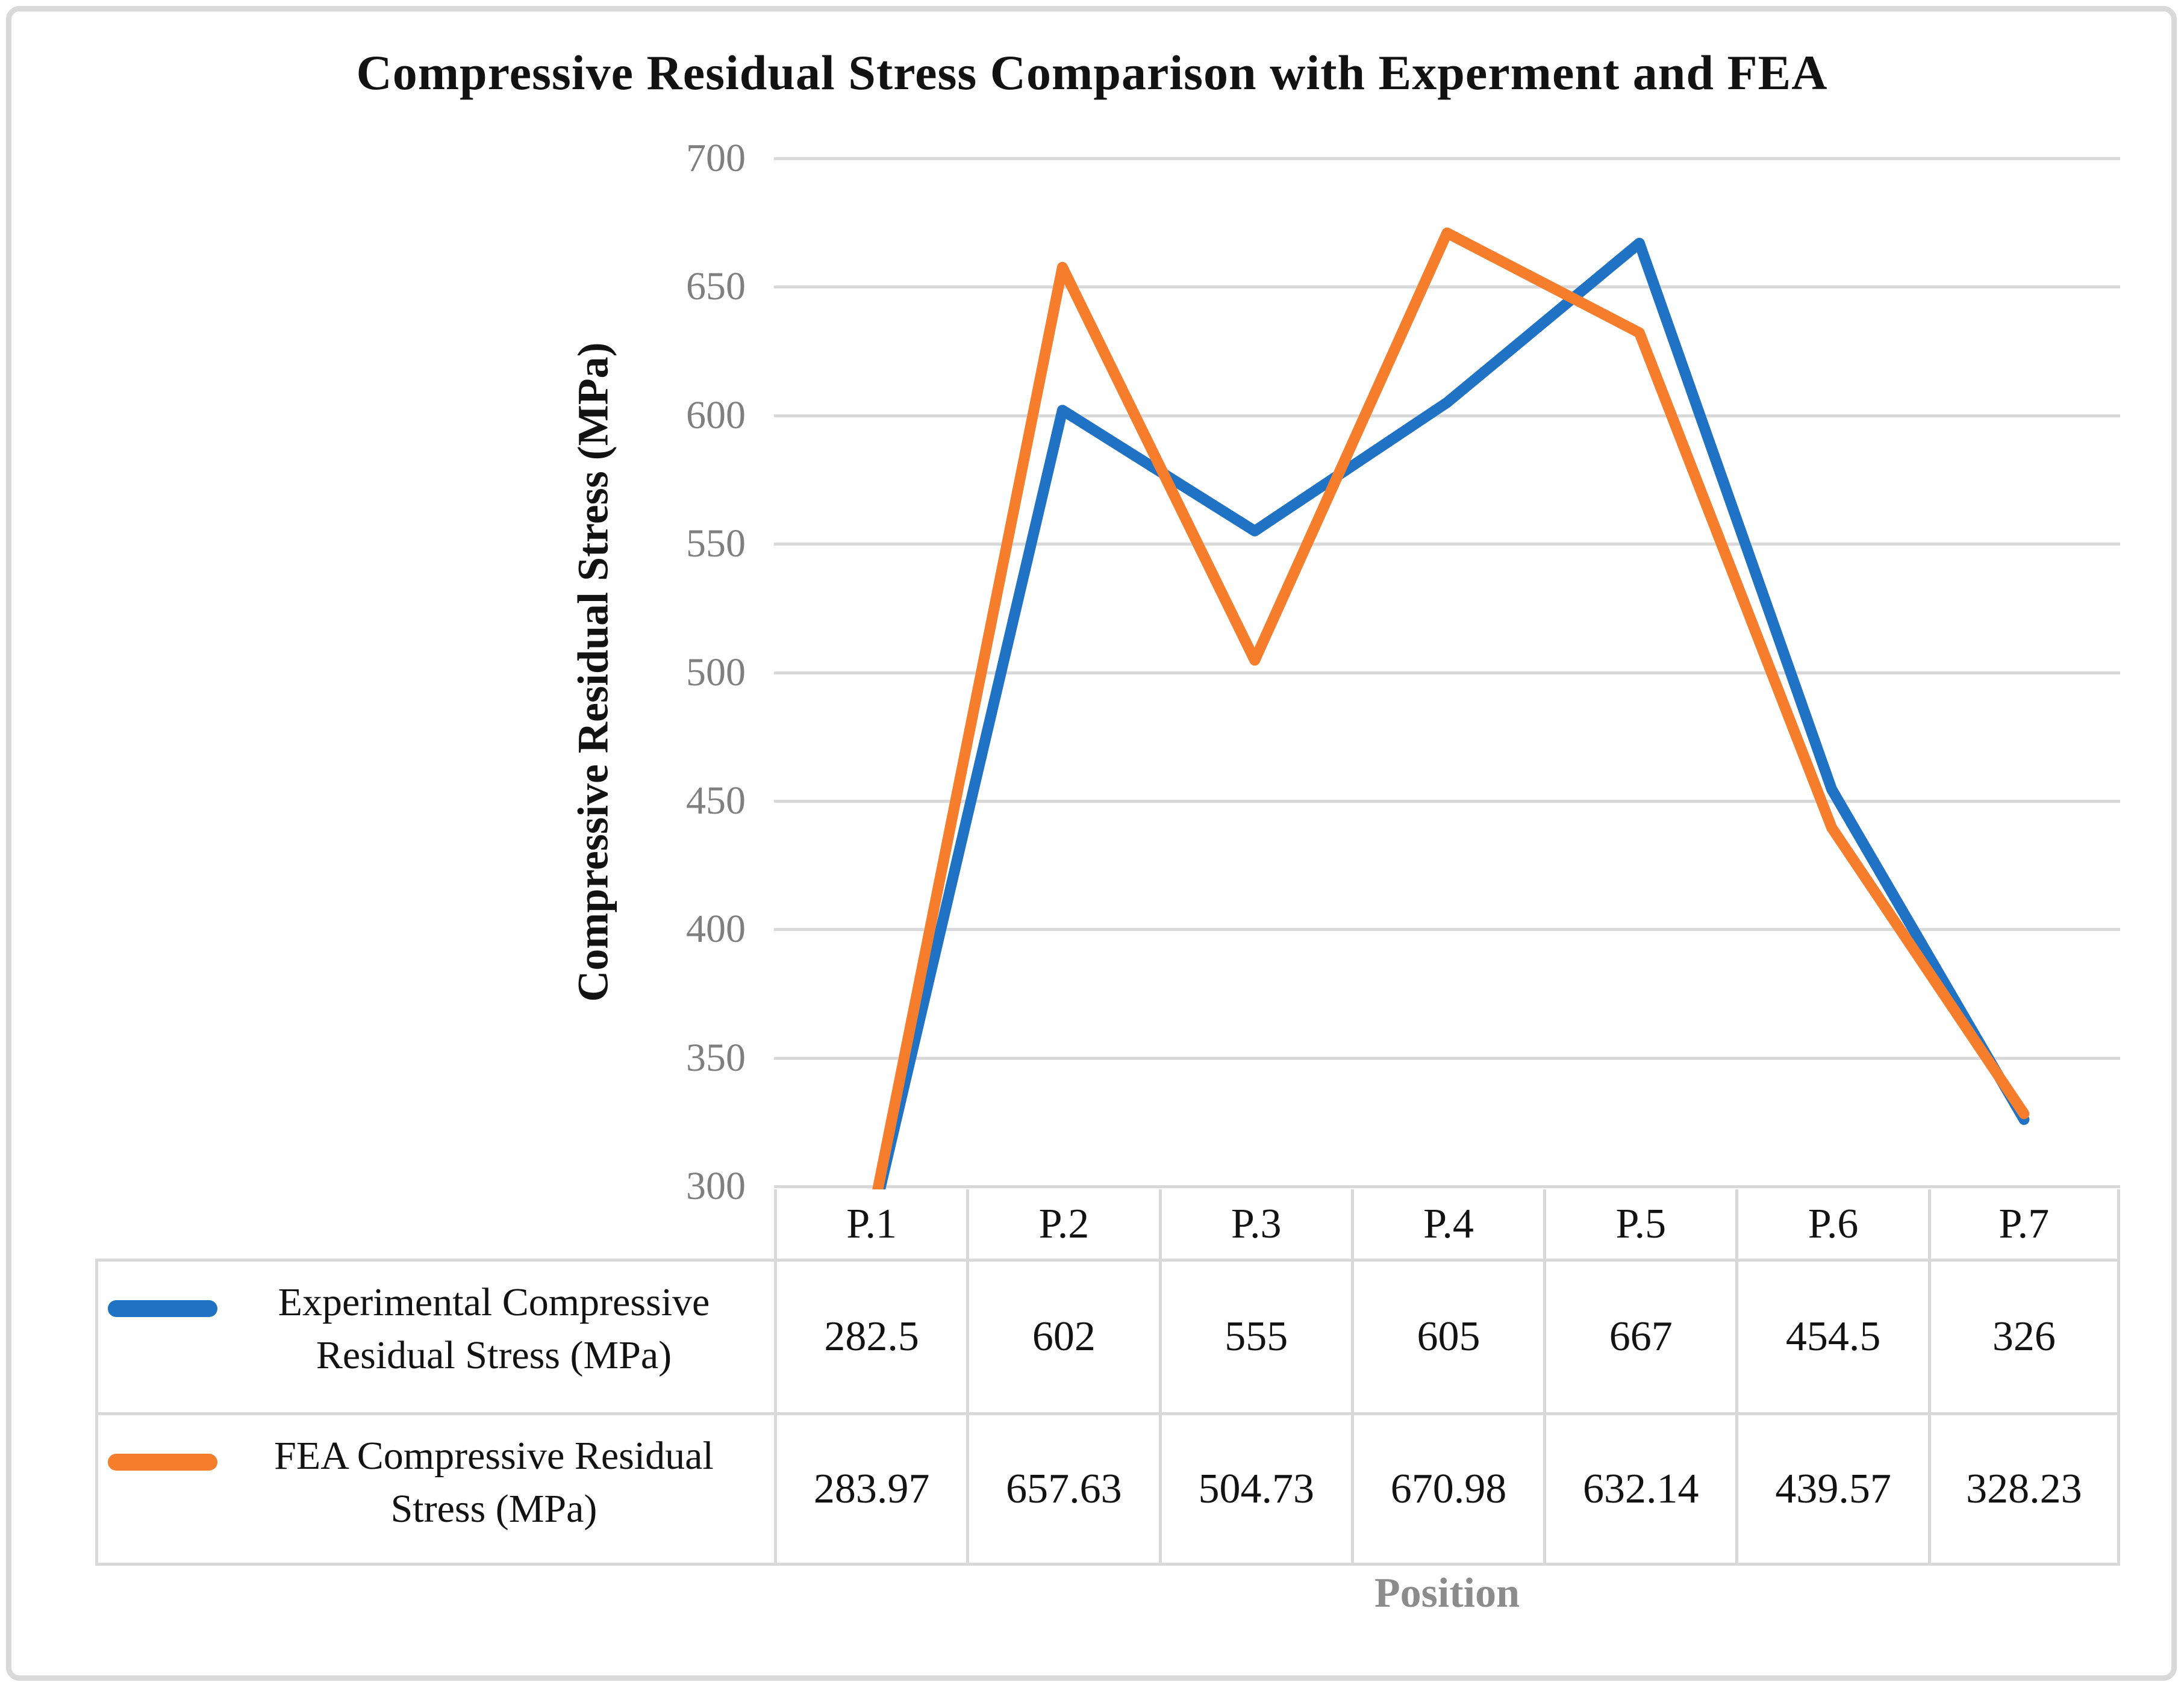 The width and height of the screenshot is (2184, 1688). I want to click on y-tick-label: 600, so click(716, 415).